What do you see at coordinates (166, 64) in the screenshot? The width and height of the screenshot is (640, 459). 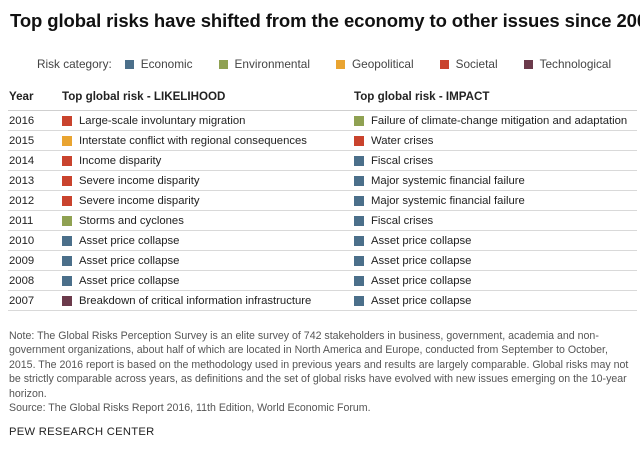 I see `legend-label-economic: Economic` at bounding box center [166, 64].